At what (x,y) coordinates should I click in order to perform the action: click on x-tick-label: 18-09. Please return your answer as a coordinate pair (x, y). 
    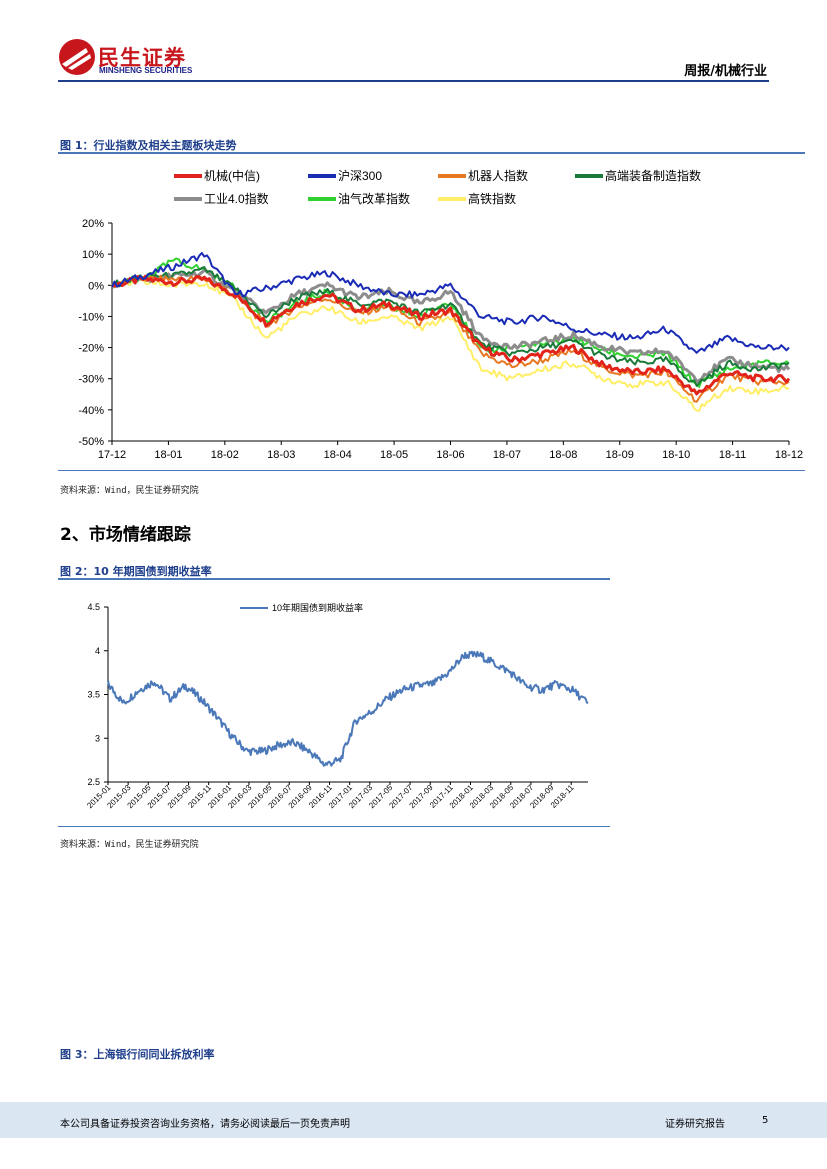
    Looking at the image, I should click on (620, 455).